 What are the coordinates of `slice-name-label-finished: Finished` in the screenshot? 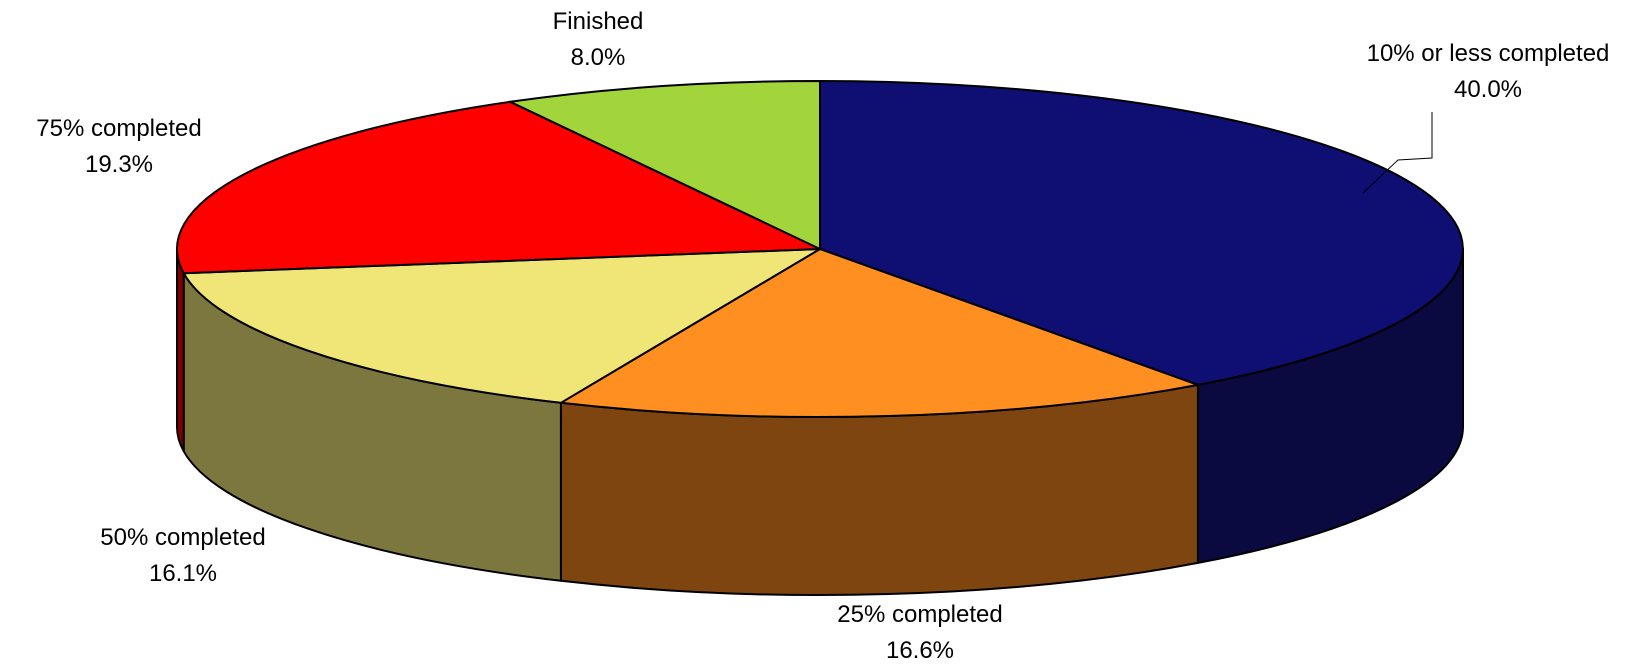 It's located at (598, 21).